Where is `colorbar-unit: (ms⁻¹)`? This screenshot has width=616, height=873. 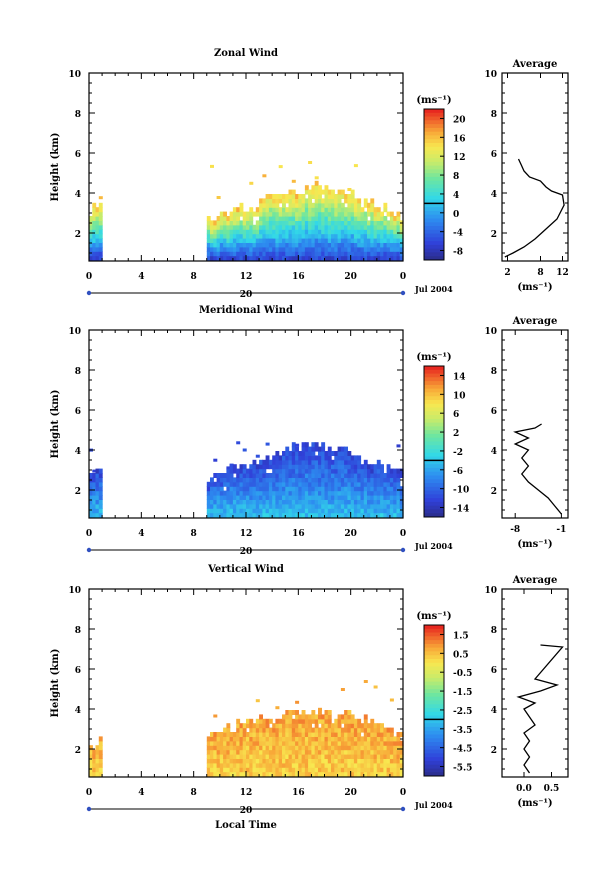
colorbar-unit: (ms⁻¹) is located at coordinates (433, 357).